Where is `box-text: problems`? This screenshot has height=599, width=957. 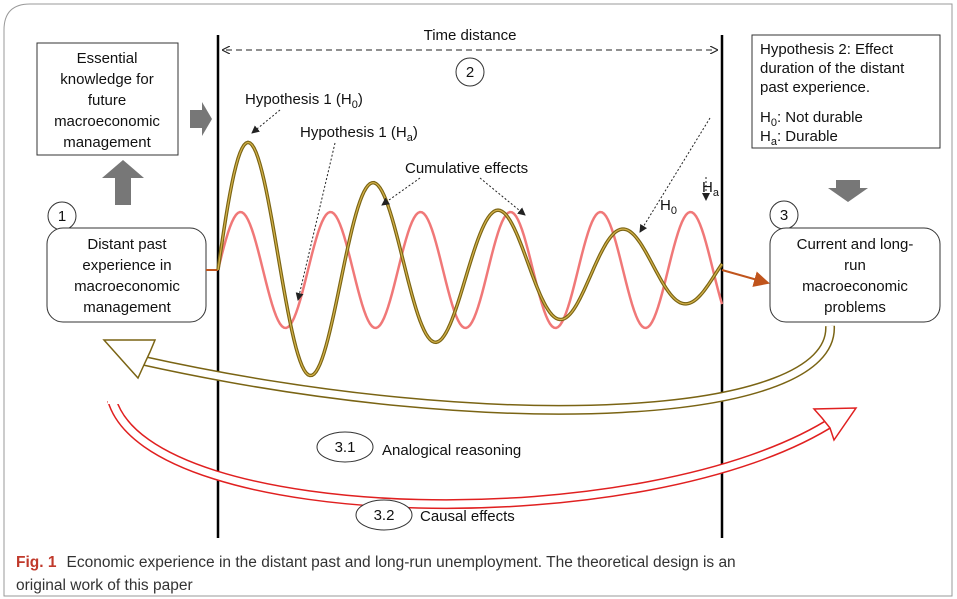
box-text: problems is located at coordinates (855, 307).